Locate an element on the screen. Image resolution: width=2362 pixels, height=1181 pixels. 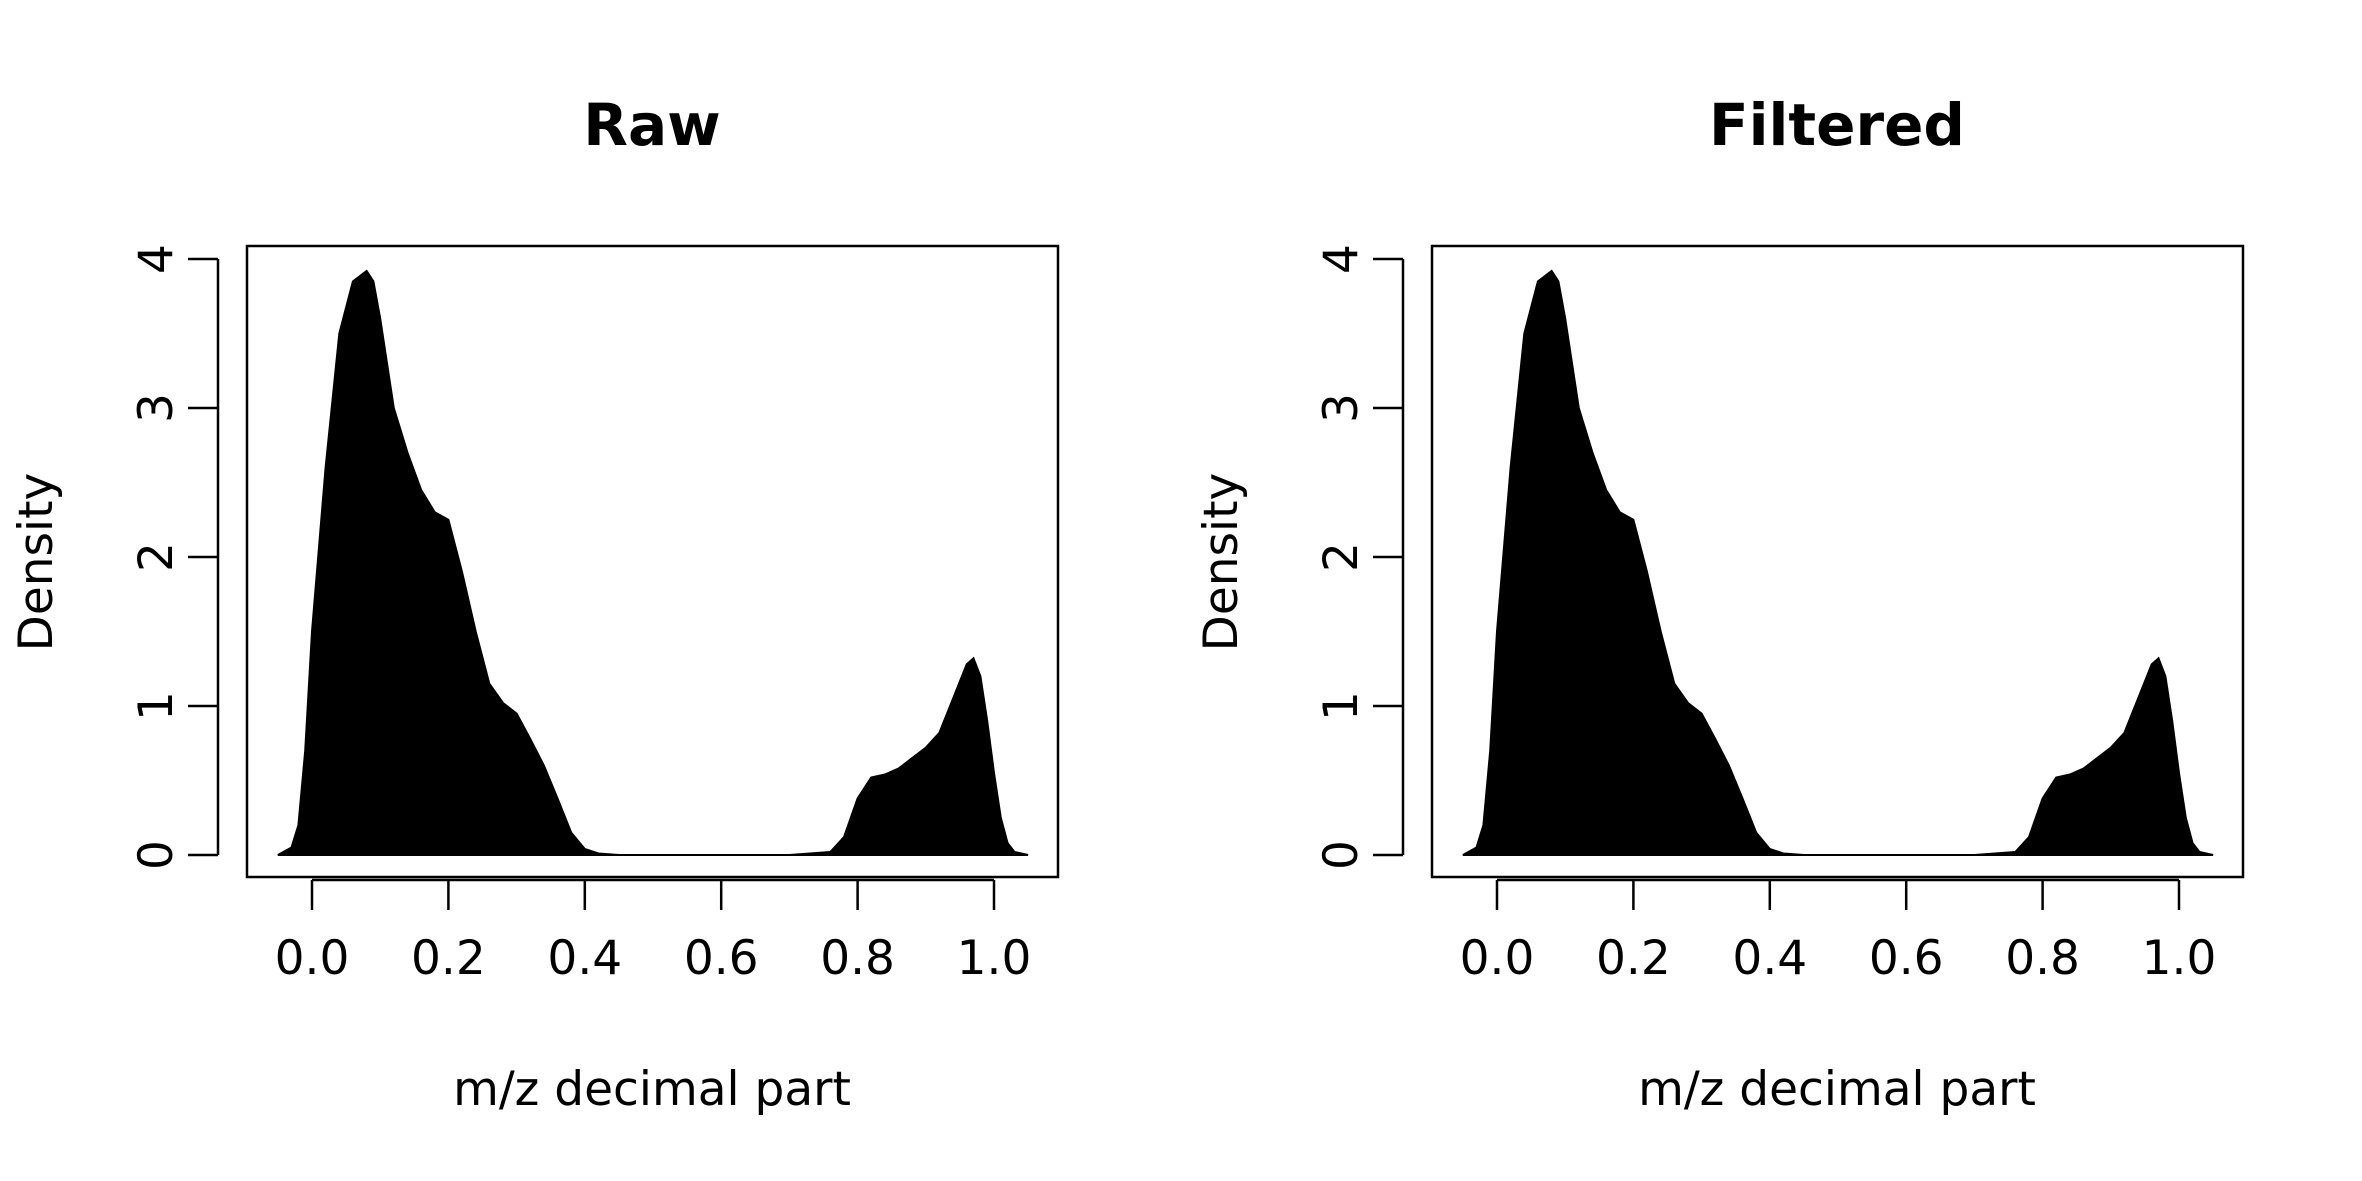
panel-title-filtered: Filtered is located at coordinates (1837, 125).